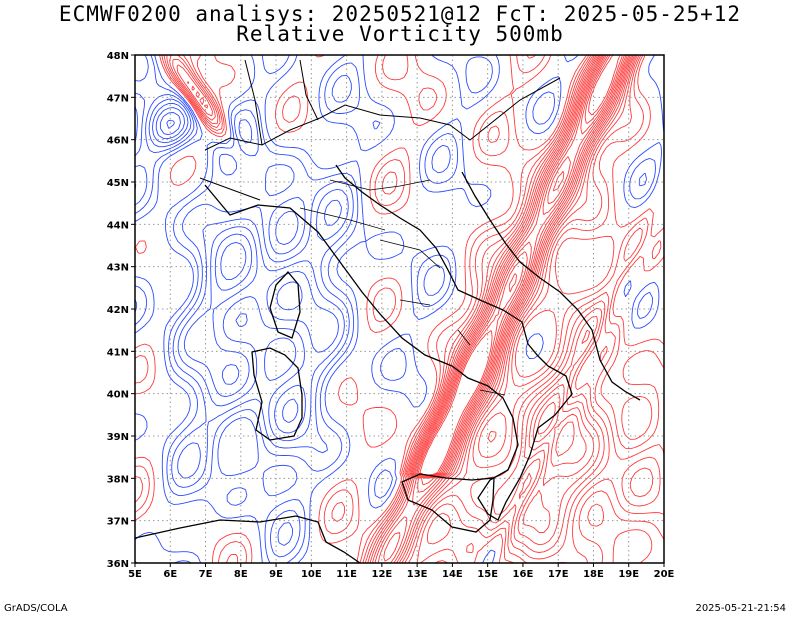 The image size is (800, 618). What do you see at coordinates (118, 183) in the screenshot?
I see `lat-tick-label: 45N` at bounding box center [118, 183].